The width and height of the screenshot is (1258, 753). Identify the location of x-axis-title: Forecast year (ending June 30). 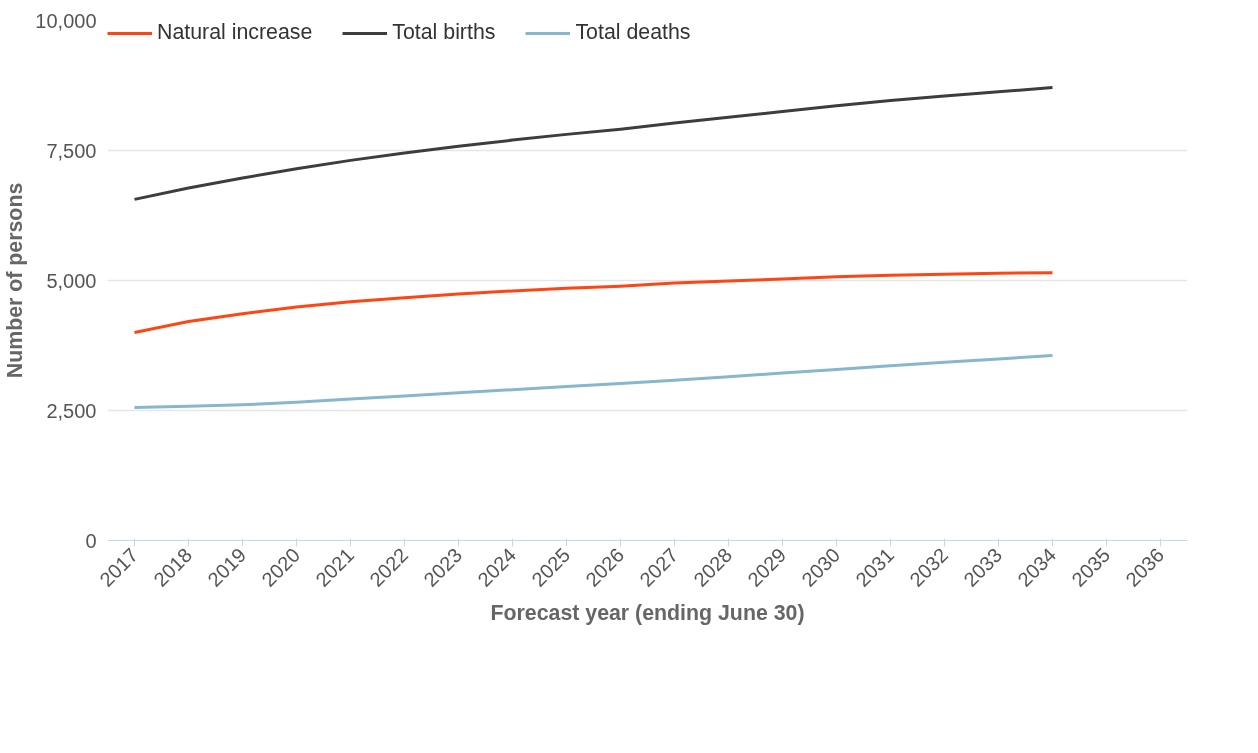
(647, 612).